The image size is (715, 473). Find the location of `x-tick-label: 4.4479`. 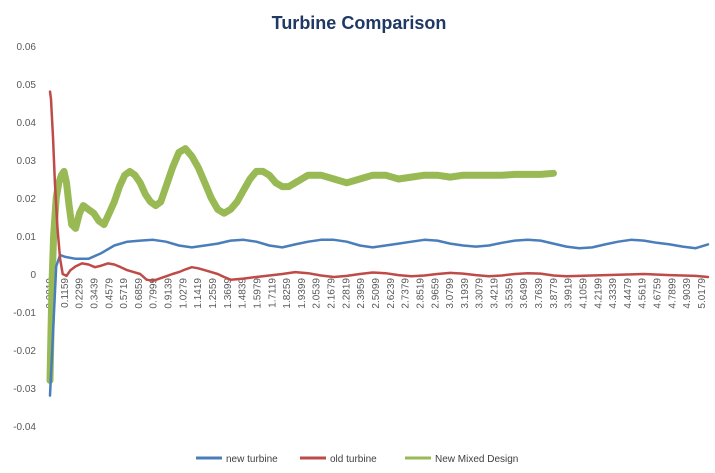

x-tick-label: 4.4479 is located at coordinates (628, 293).